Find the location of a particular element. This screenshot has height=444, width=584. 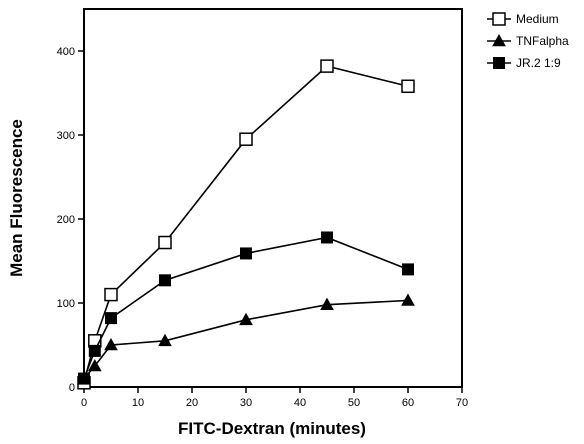

legend-label: JR.2 1:9 is located at coordinates (538, 63).